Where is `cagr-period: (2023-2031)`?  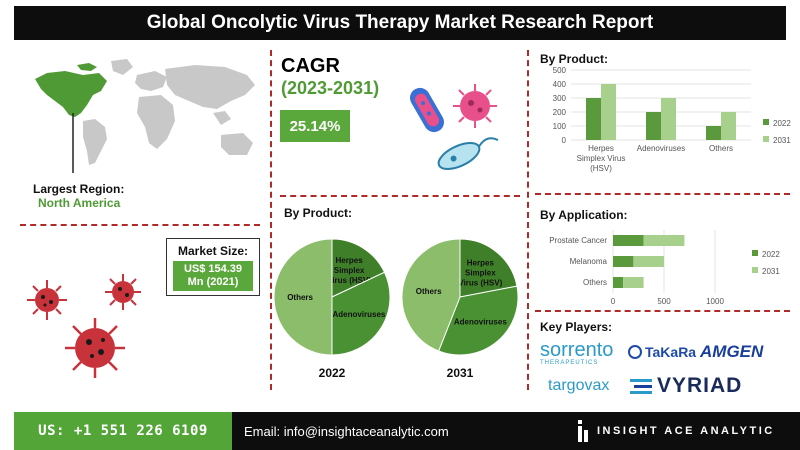
cagr-period: (2023-2031) is located at coordinates (330, 88).